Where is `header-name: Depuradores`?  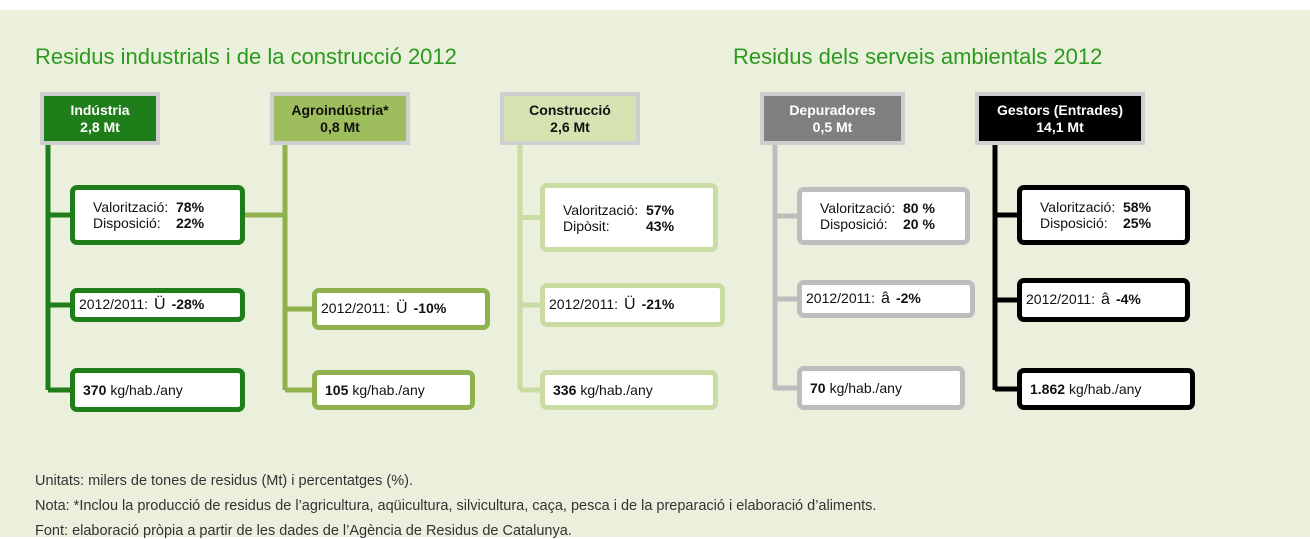
header-name: Depuradores is located at coordinates (832, 110).